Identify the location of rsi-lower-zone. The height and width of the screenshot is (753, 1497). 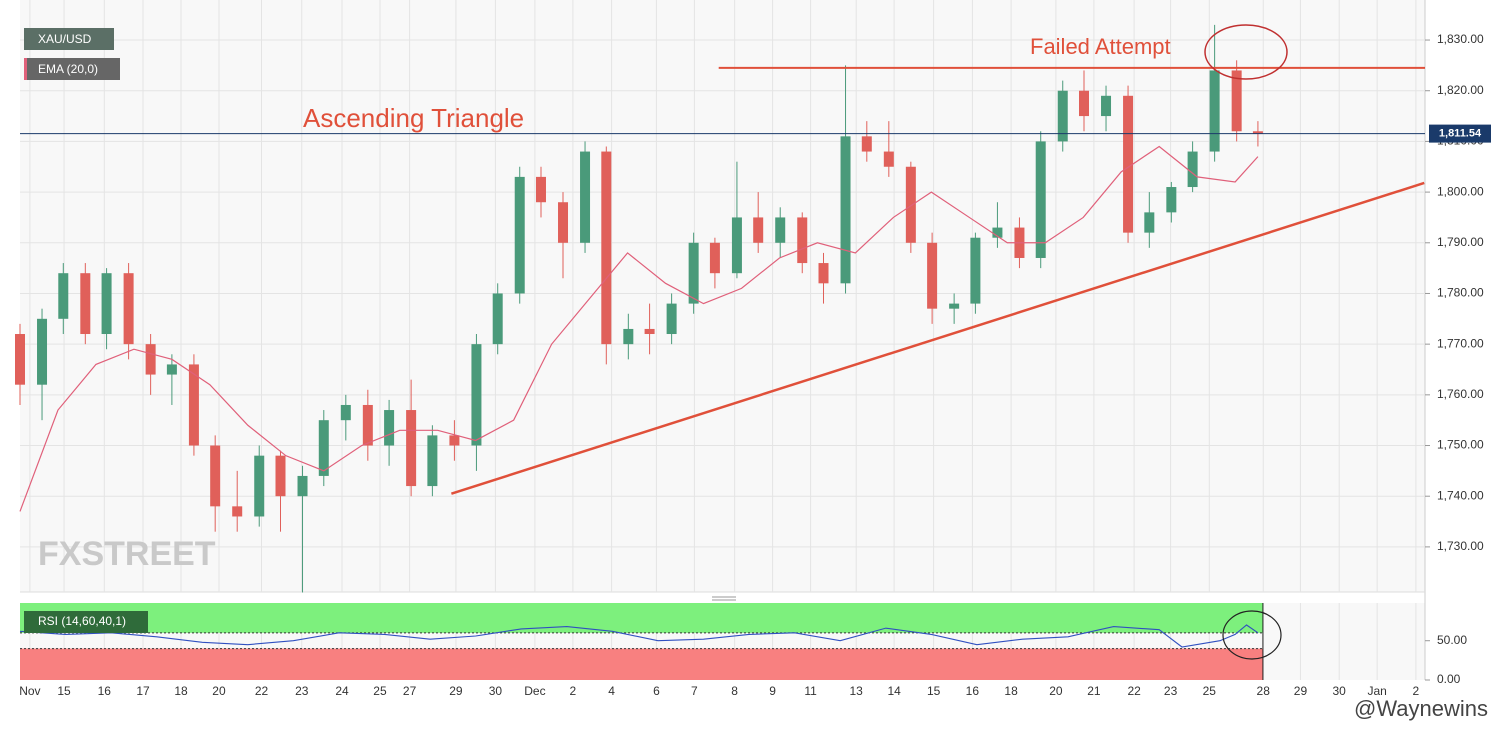
(641, 664).